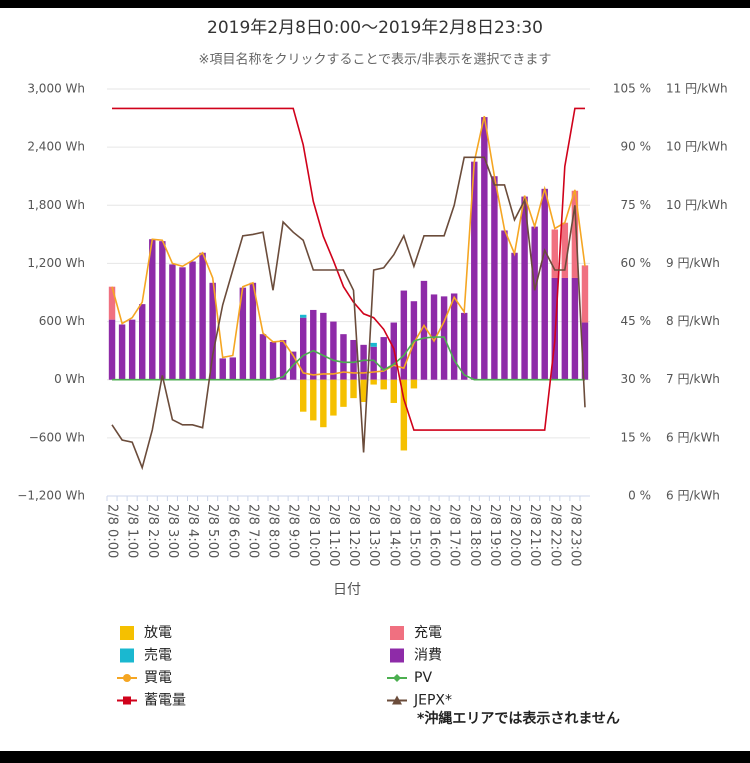 The image size is (750, 763). What do you see at coordinates (534, 535) in the screenshot?
I see `x-tick-label: 2/8 21:00` at bounding box center [534, 535].